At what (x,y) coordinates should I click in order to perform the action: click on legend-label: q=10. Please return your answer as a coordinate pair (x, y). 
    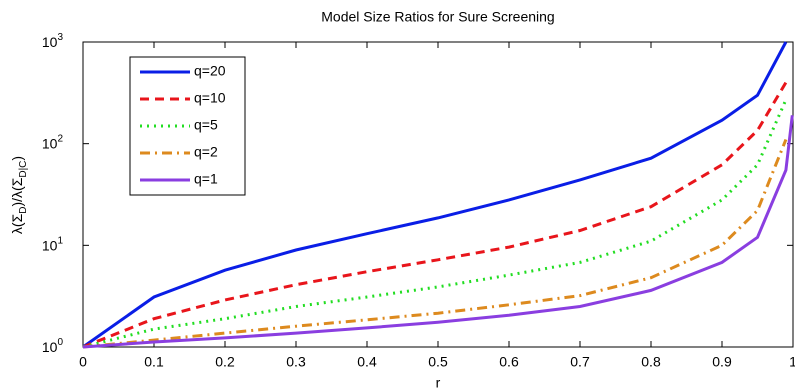
    Looking at the image, I should click on (210, 98).